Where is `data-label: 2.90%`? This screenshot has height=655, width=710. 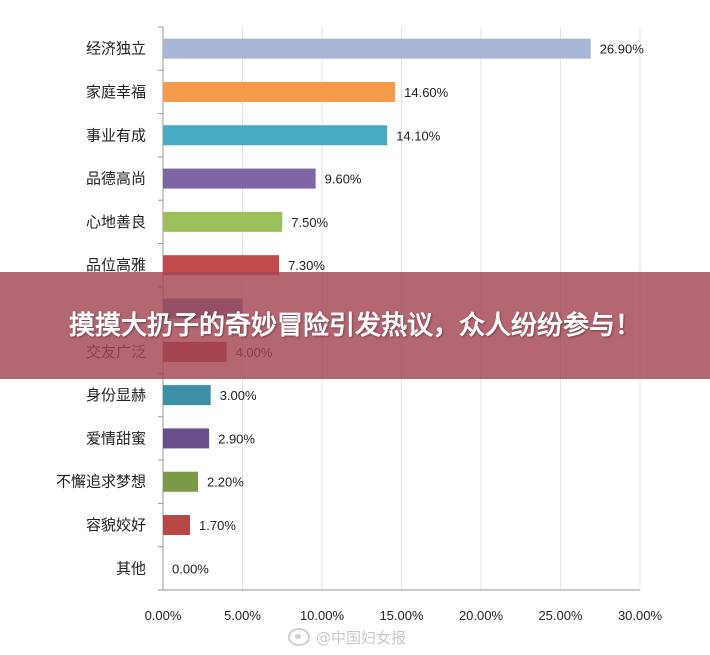 data-label: 2.90% is located at coordinates (236, 438).